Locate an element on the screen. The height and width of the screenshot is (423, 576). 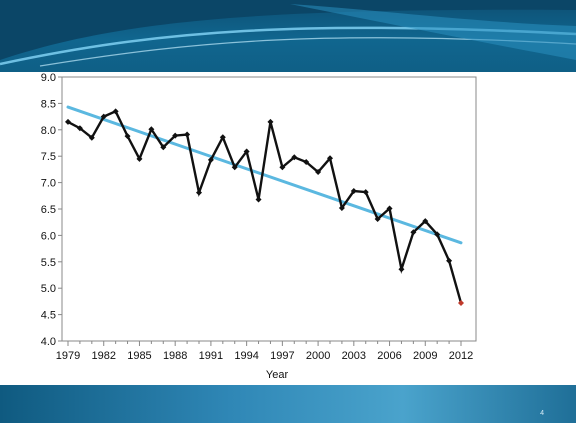
y-tick-label: 7.5 is located at coordinates (48, 157).